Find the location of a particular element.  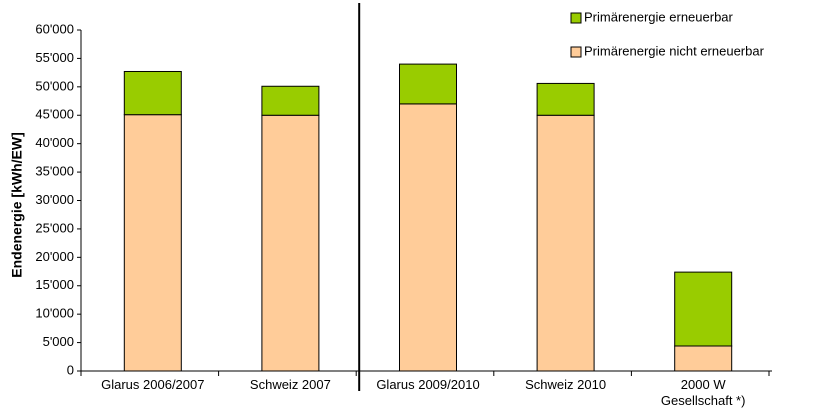

y-tick-label: 55'000 is located at coordinates (54, 57).